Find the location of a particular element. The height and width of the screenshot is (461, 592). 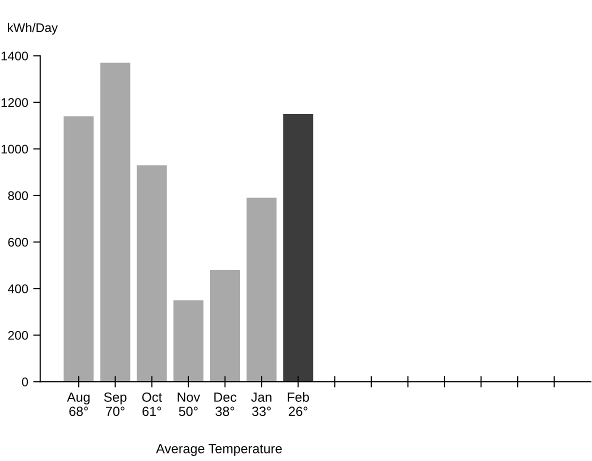

x-tick-label: Jan 33° is located at coordinates (261, 404).